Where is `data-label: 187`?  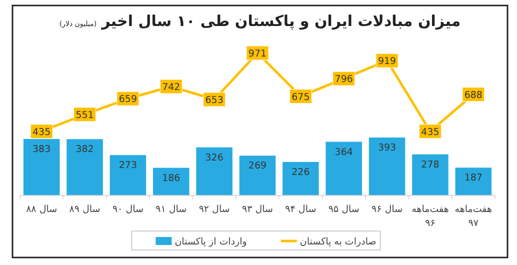 data-label: 187 is located at coordinates (473, 178).